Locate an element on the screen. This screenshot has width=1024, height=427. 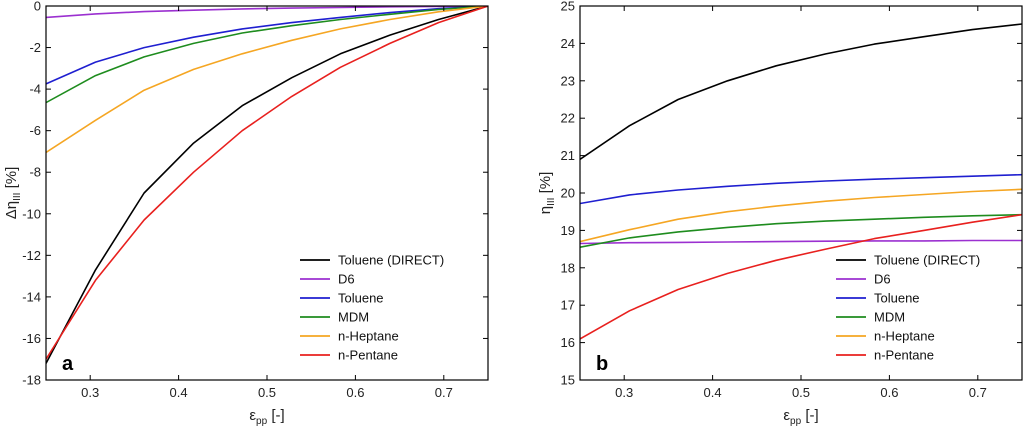
y-tick-label: 0 is located at coordinates (37, 7).